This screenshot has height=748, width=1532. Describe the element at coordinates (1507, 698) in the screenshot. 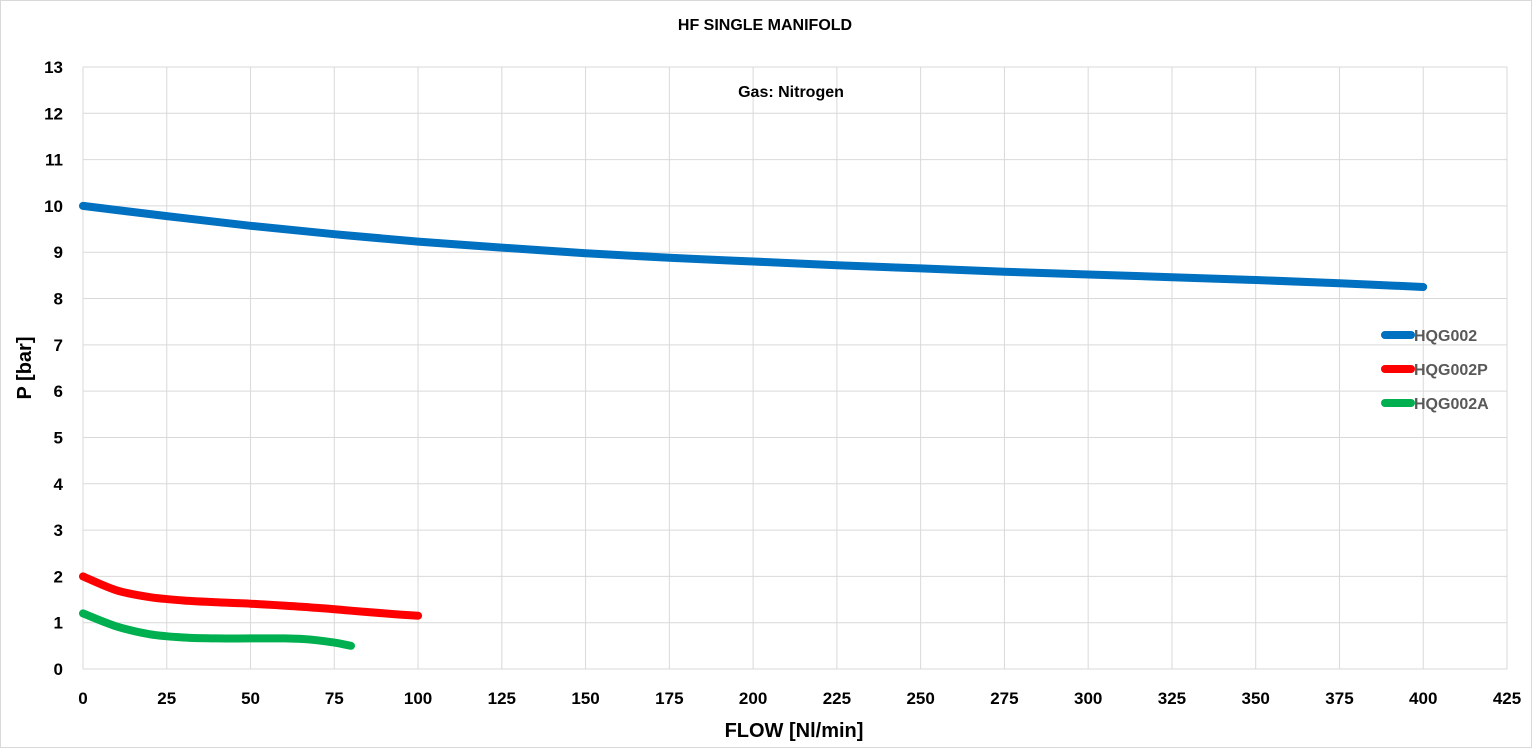

I see `x-tick-label: 425` at that location.